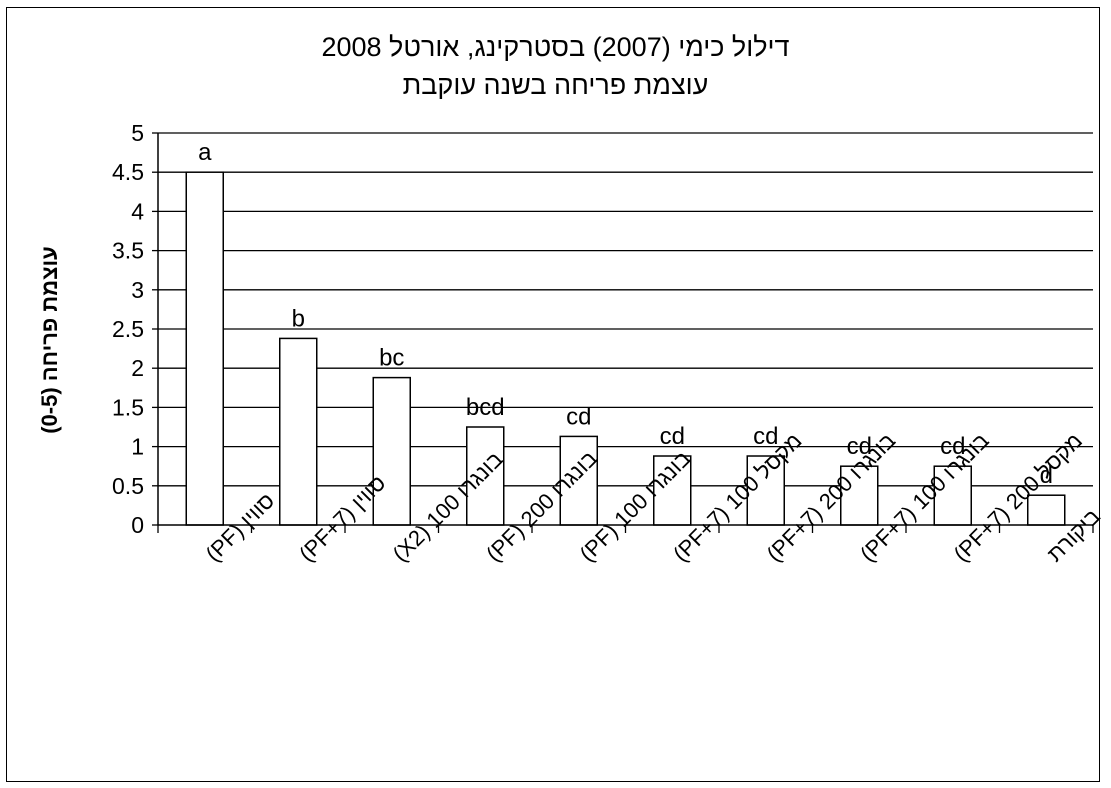 Image resolution: width=1111 pixels, height=788 pixels. What do you see at coordinates (137, 525) in the screenshot?
I see `y-tick-label: 0` at bounding box center [137, 525].